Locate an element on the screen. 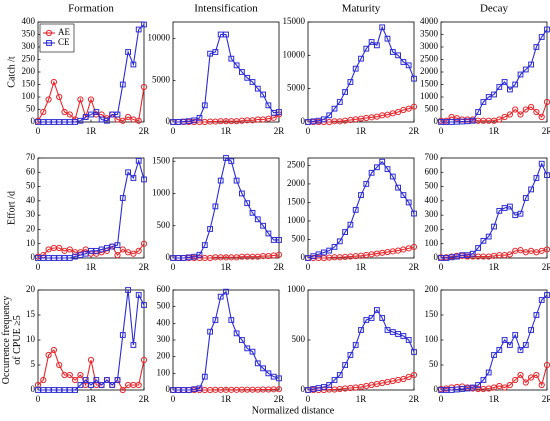  y-axis-label: Effort /d is located at coordinates (11, 208).